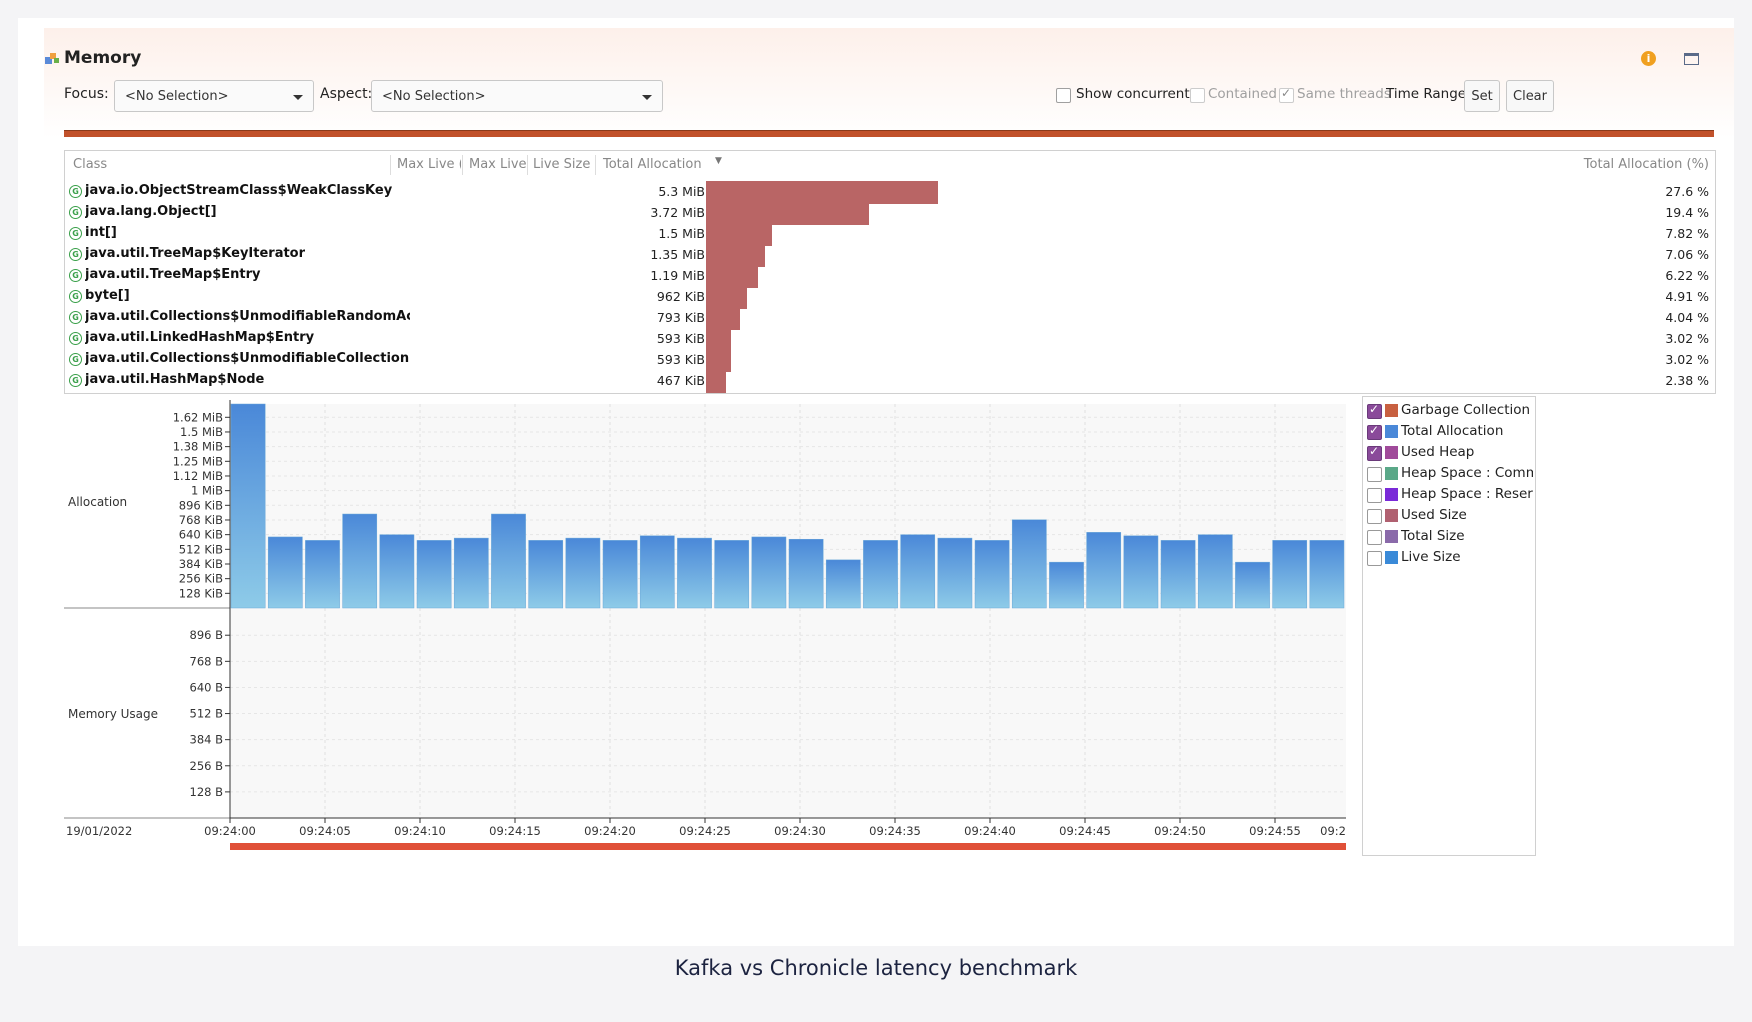  Describe the element at coordinates (1648, 58) in the screenshot. I see `info-icon: i` at that location.